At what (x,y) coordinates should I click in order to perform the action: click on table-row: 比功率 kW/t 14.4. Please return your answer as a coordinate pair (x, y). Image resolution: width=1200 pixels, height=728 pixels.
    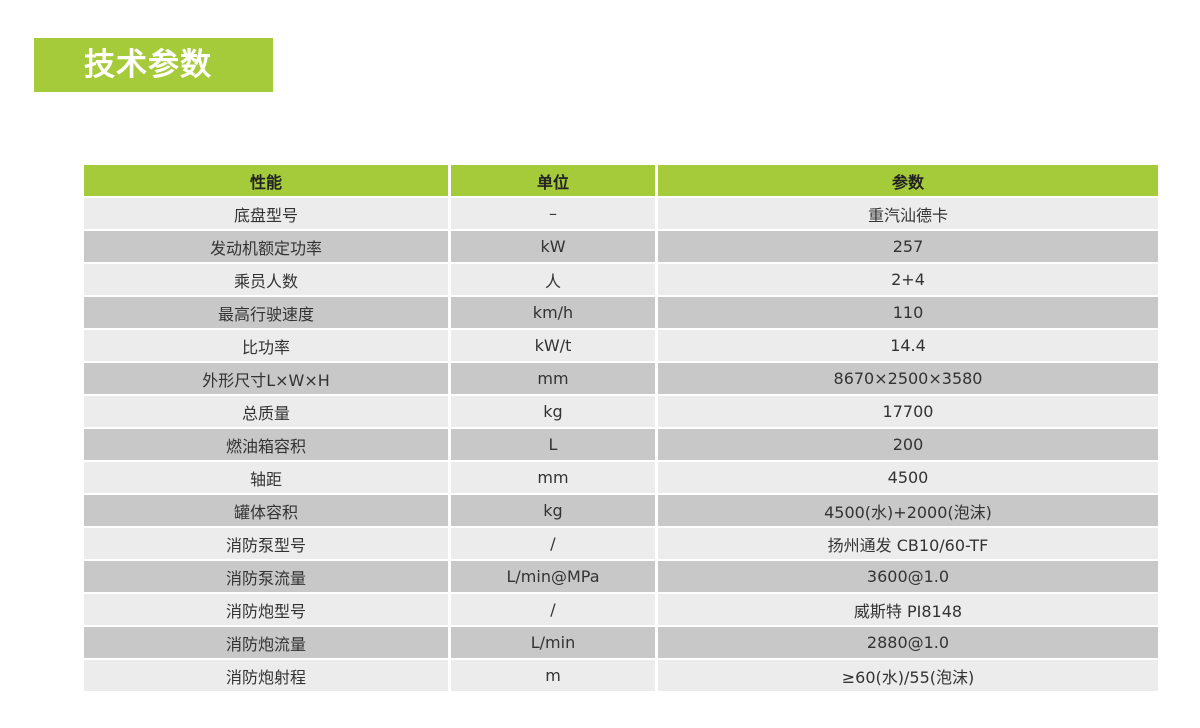
    Looking at the image, I should click on (621, 345).